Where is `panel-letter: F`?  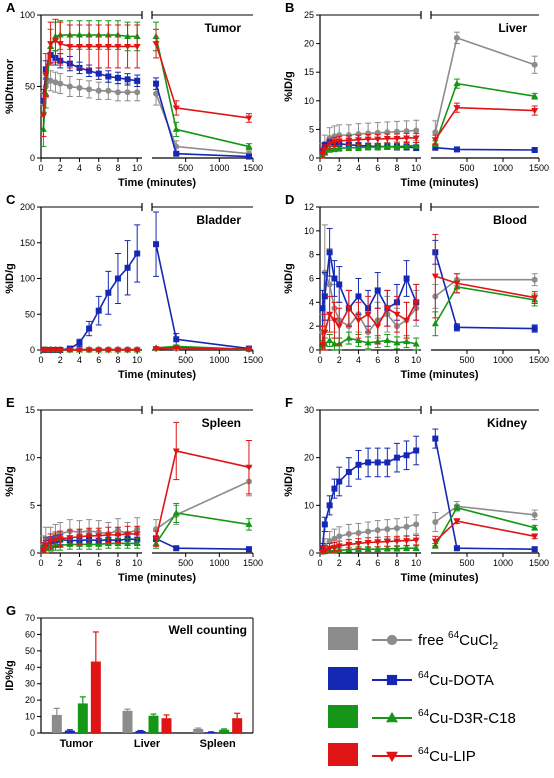 panel-letter: F is located at coordinates (289, 402).